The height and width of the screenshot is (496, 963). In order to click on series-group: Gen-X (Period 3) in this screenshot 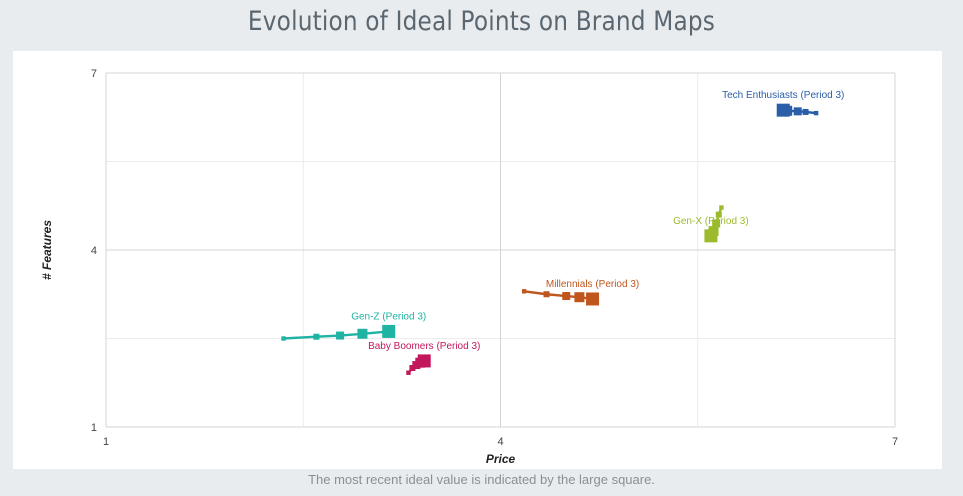, I will do `click(711, 224)`.